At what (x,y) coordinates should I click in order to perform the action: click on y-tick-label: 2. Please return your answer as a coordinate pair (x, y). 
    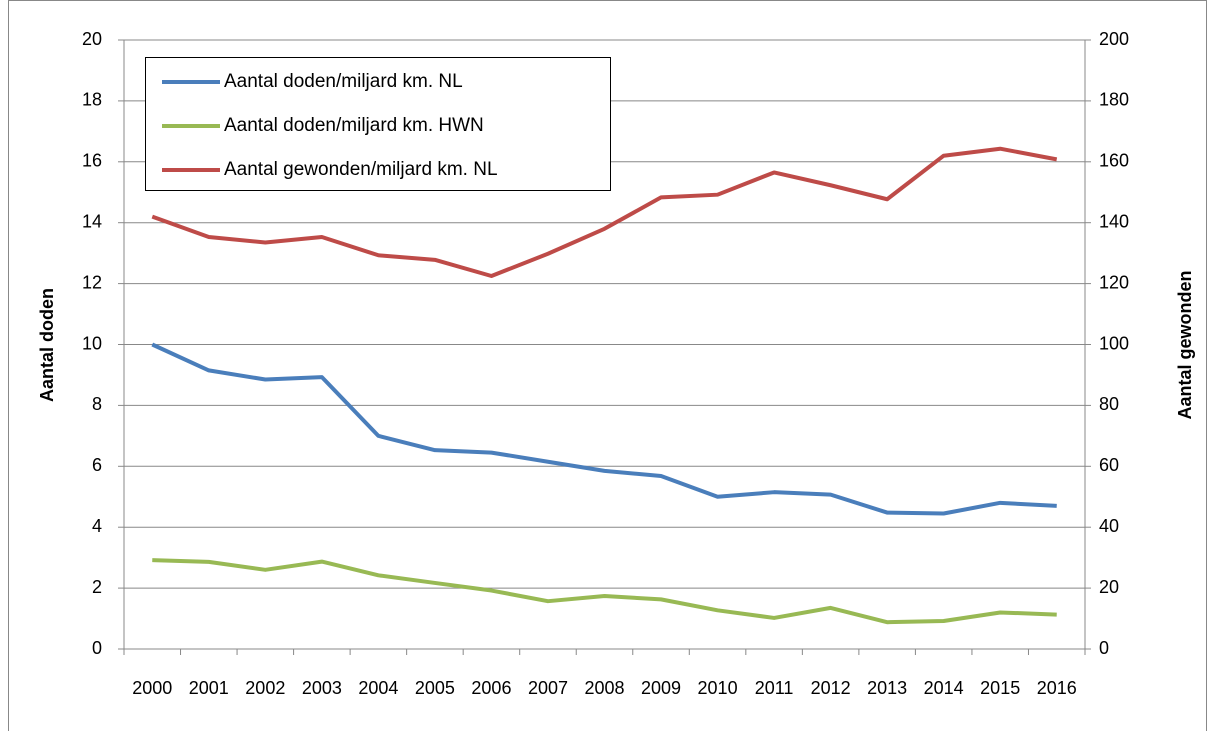
    Looking at the image, I should click on (97, 587).